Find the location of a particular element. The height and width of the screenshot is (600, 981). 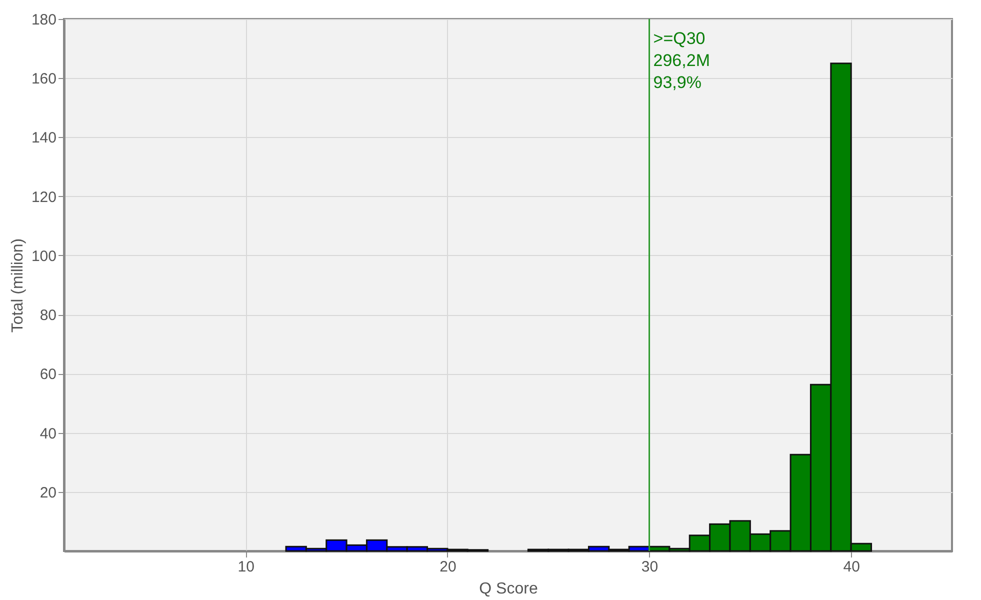

y-tick-label: 40 is located at coordinates (48, 433).